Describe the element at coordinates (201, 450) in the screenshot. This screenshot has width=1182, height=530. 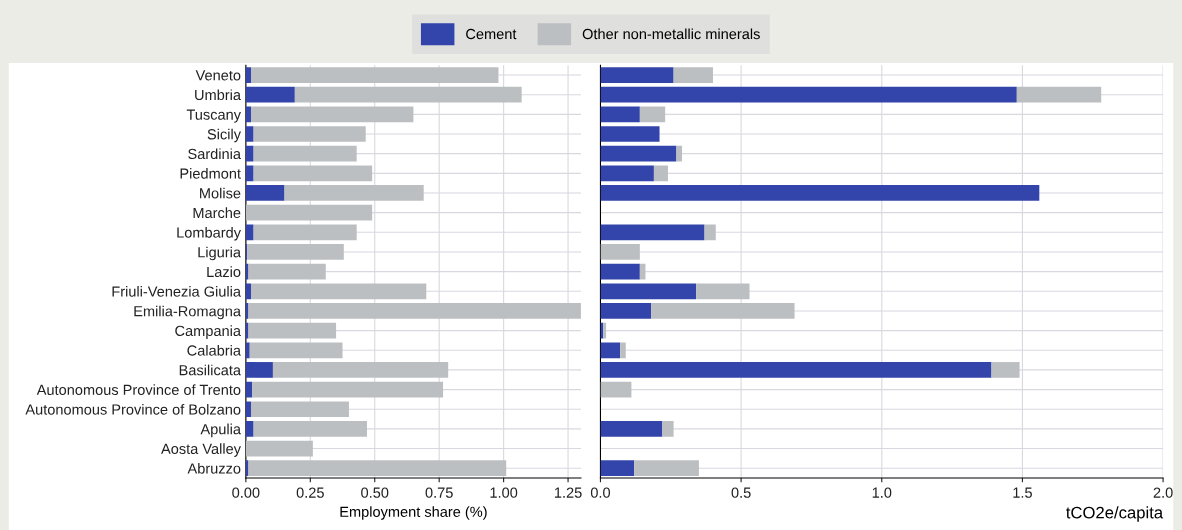
I see `y-tick-label: Aosta Valley` at that location.